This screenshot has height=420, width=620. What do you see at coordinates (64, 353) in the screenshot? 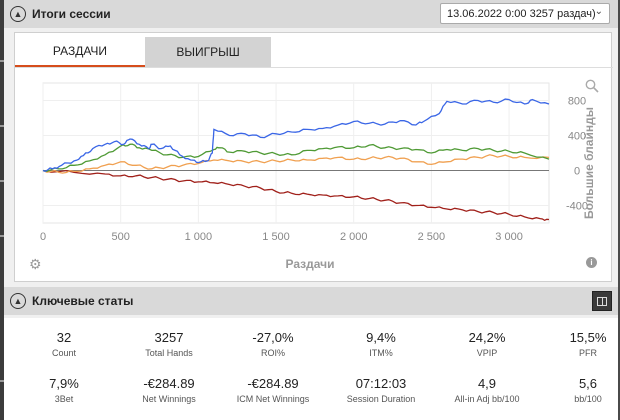
I see `stat-label: Count` at bounding box center [64, 353].